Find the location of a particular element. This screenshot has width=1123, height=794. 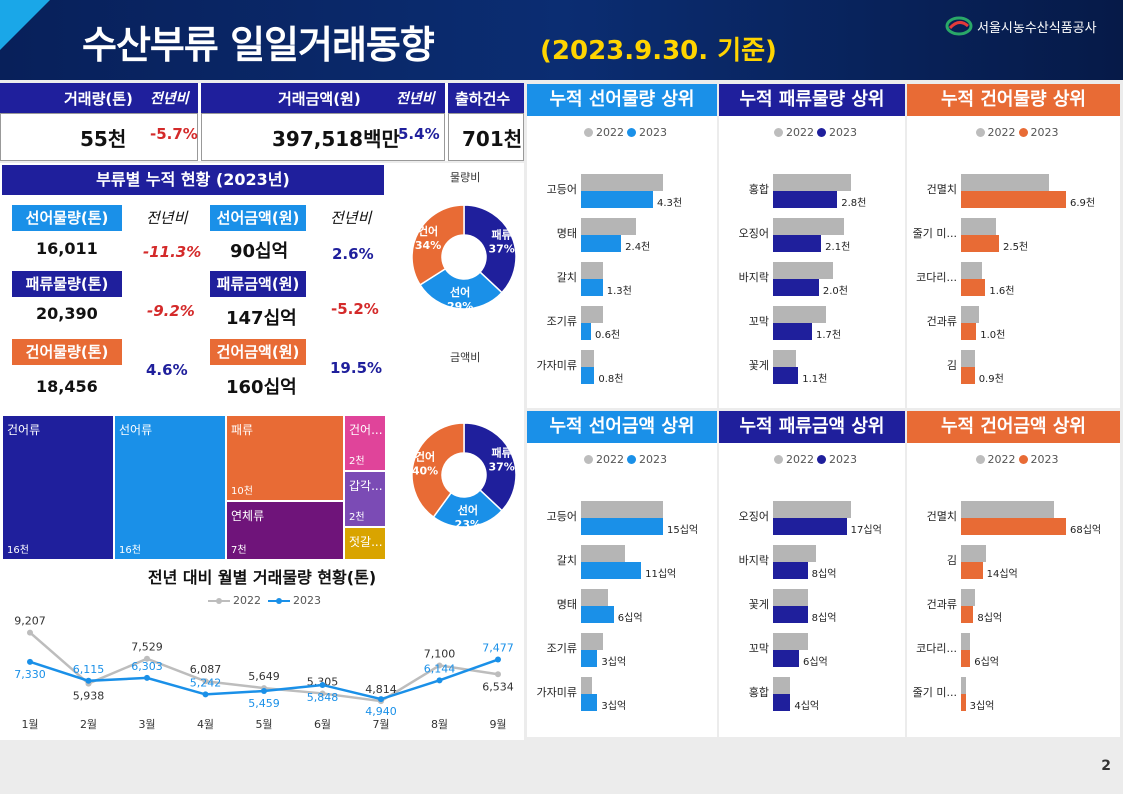

bar-value-label: 0.6천 is located at coordinates (608, 335).